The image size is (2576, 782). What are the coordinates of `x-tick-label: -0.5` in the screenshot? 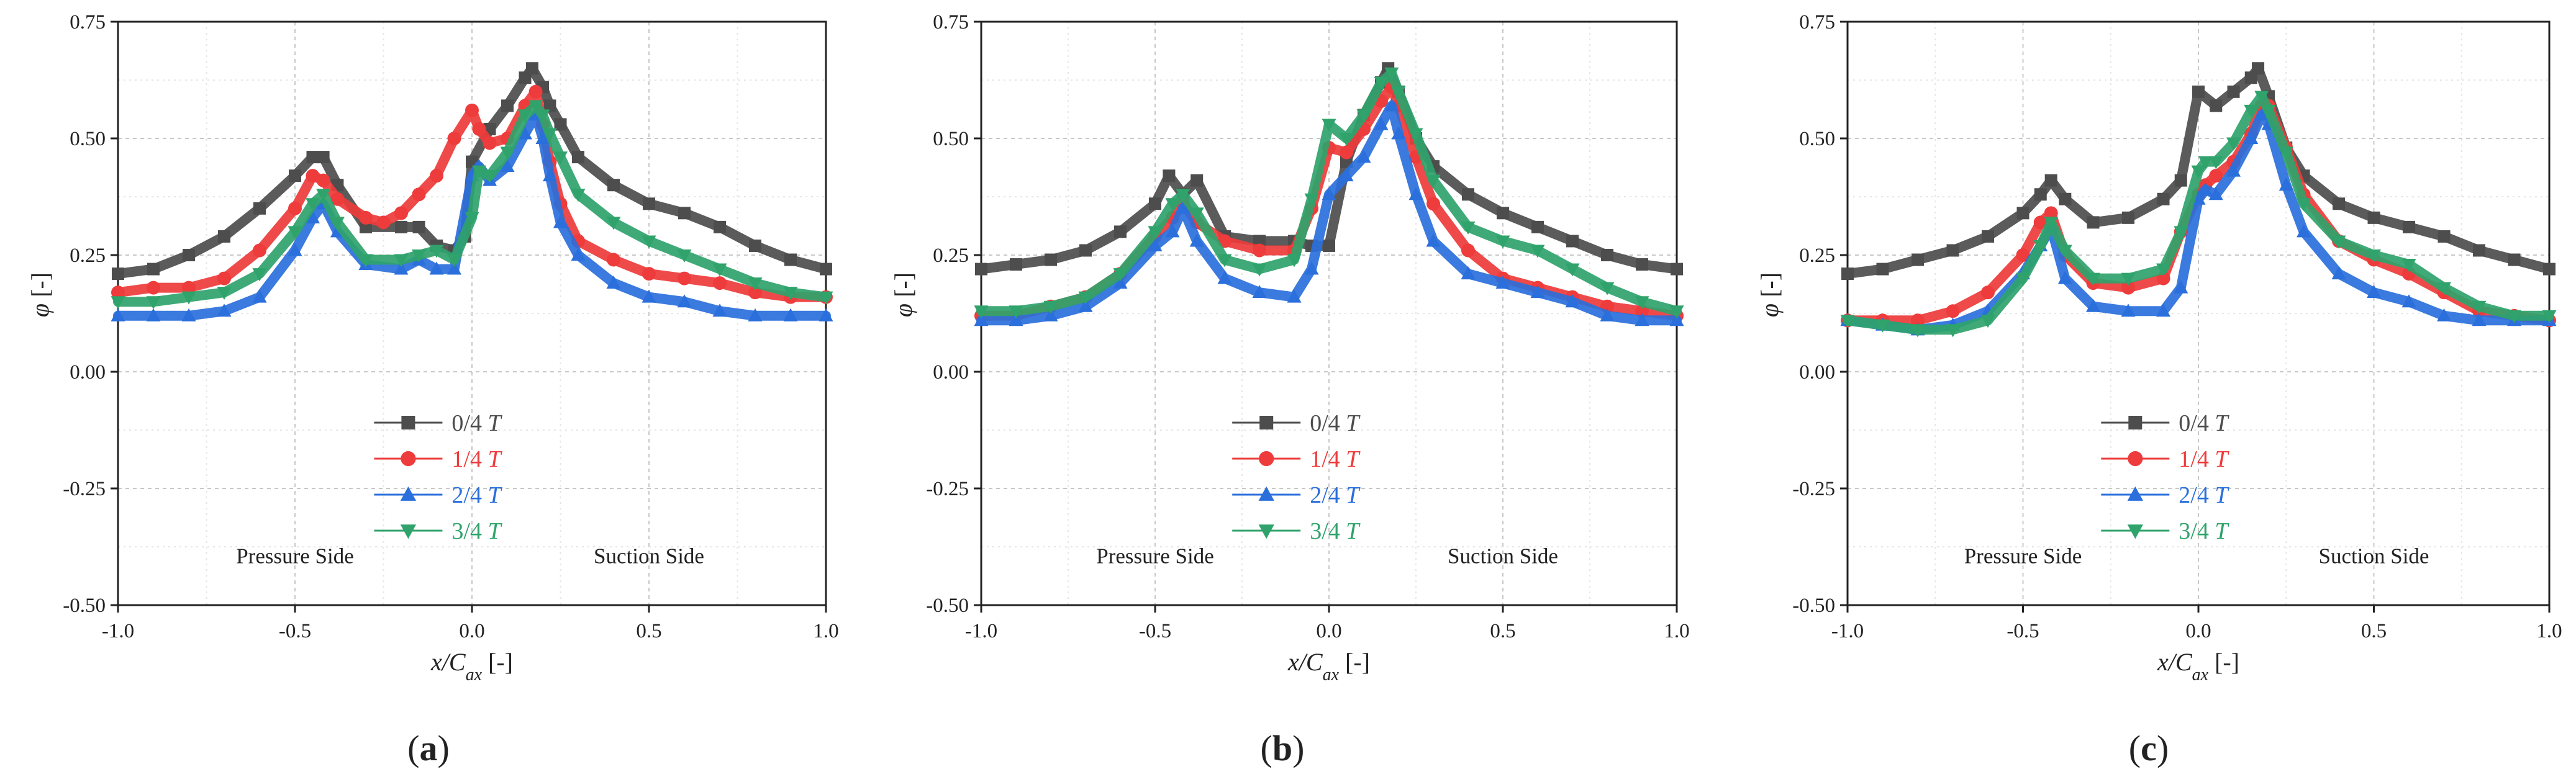 It's located at (295, 631).